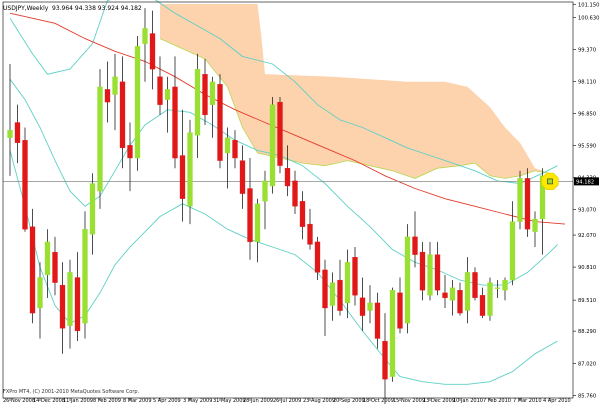 The height and width of the screenshot is (408, 600). I want to click on y-tick-label: 99.370, so click(587, 51).